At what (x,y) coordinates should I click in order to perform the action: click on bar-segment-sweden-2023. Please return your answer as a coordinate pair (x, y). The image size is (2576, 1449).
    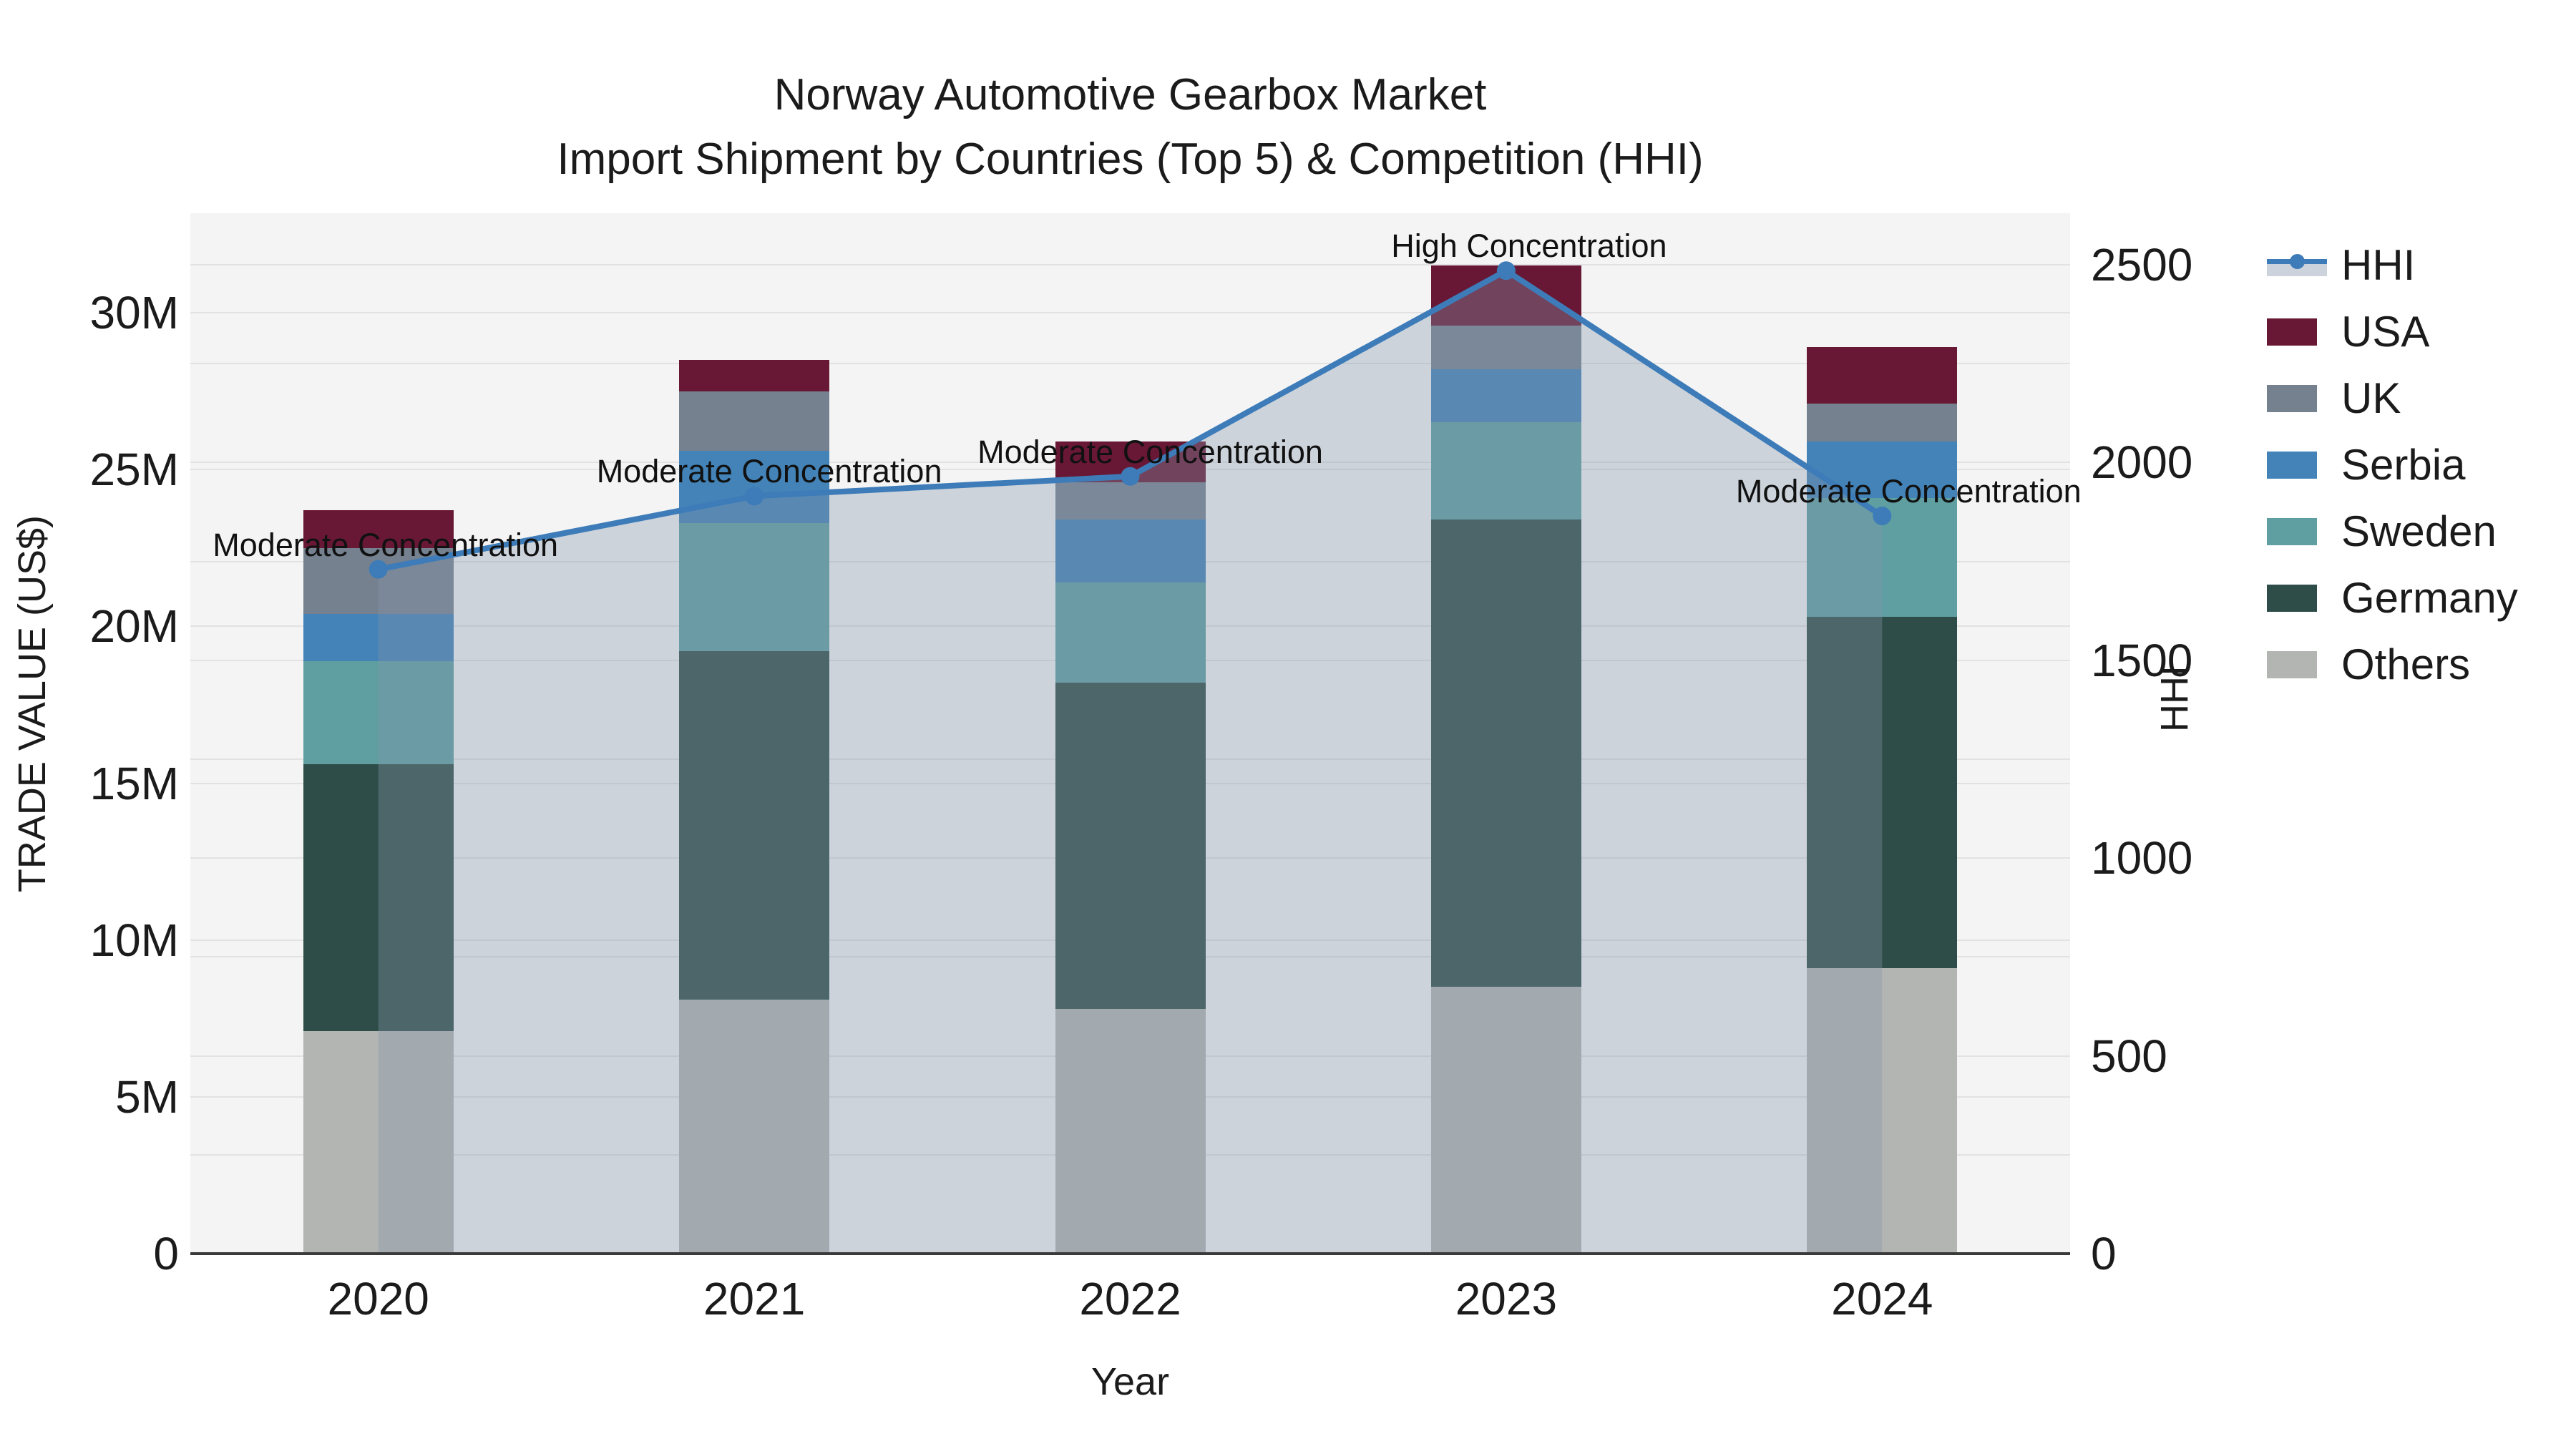
    Looking at the image, I should click on (1505, 471).